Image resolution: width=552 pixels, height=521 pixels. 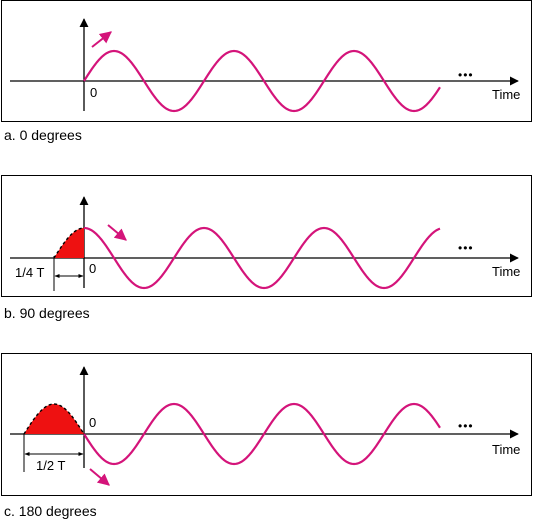 I want to click on panel-c-direction-arrow, so click(x=99, y=477).